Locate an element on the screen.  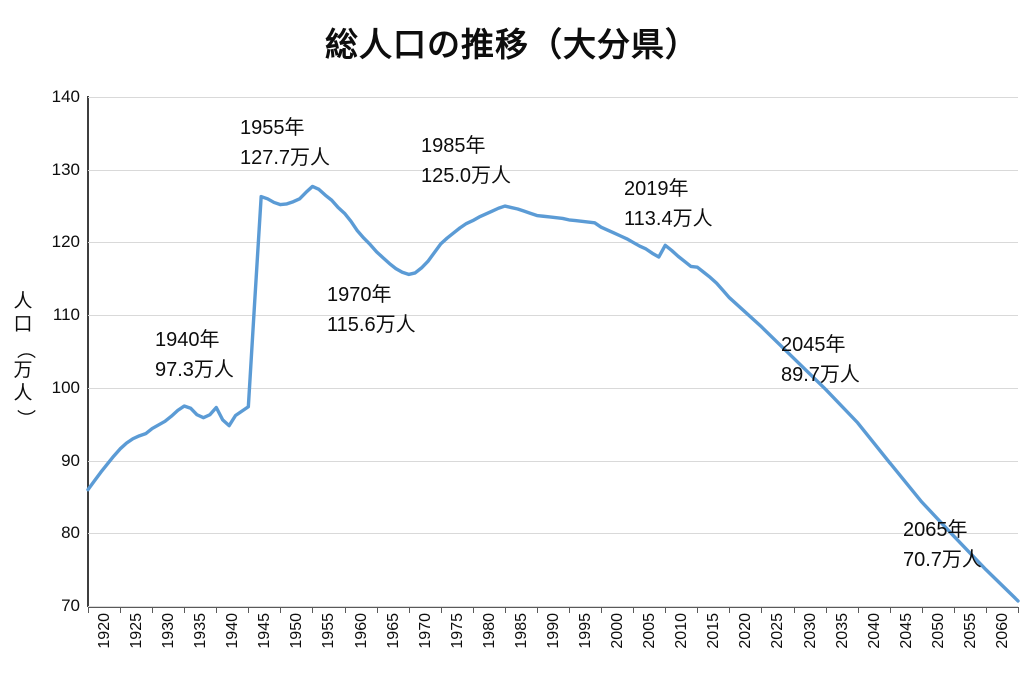
annotation-2065: 2065年 70.7万人 is located at coordinates (942, 545).